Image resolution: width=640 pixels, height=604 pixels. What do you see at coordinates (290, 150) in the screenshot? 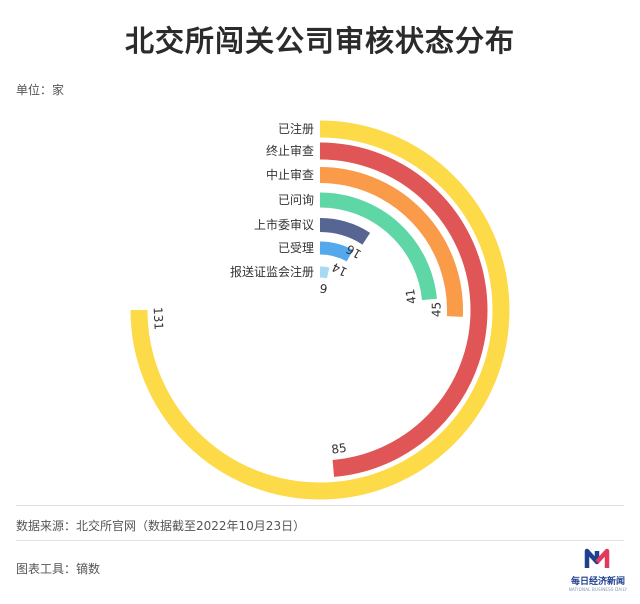
I see `category-label-2: 终止审查` at bounding box center [290, 150].